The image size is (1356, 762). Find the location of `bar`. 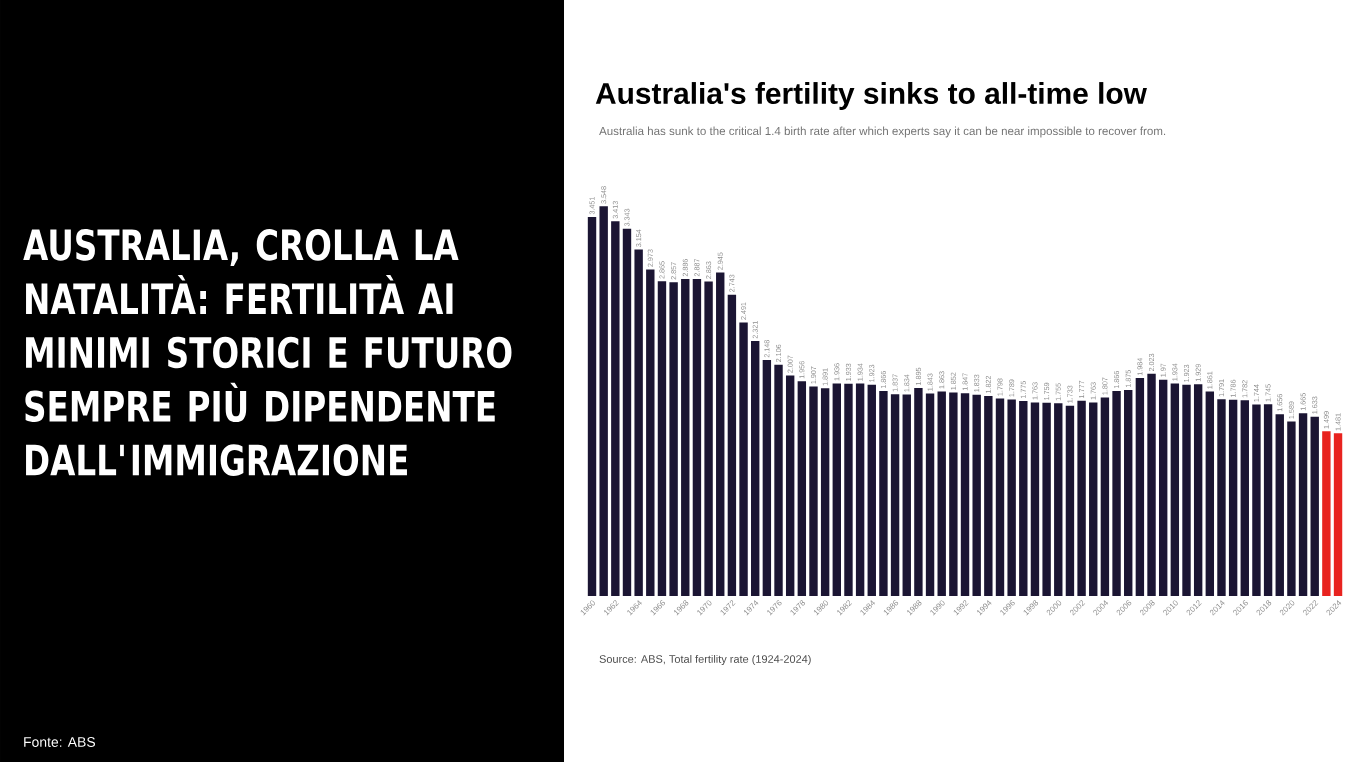

bar is located at coordinates (1314, 506).